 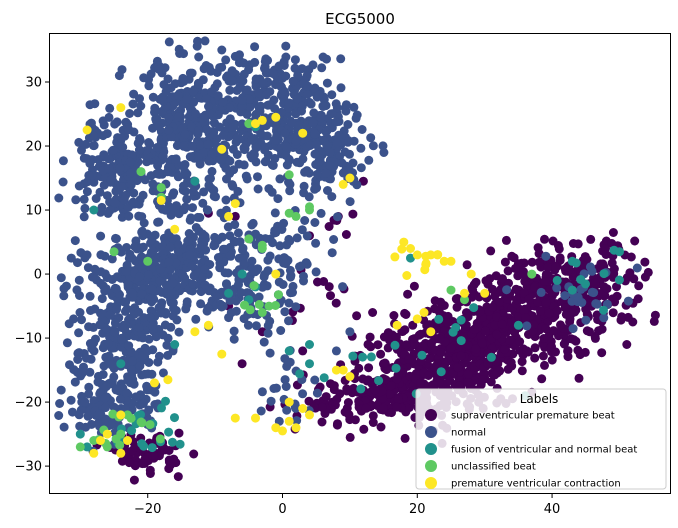 I want to click on y-tick-label: 0, so click(x=38, y=275).